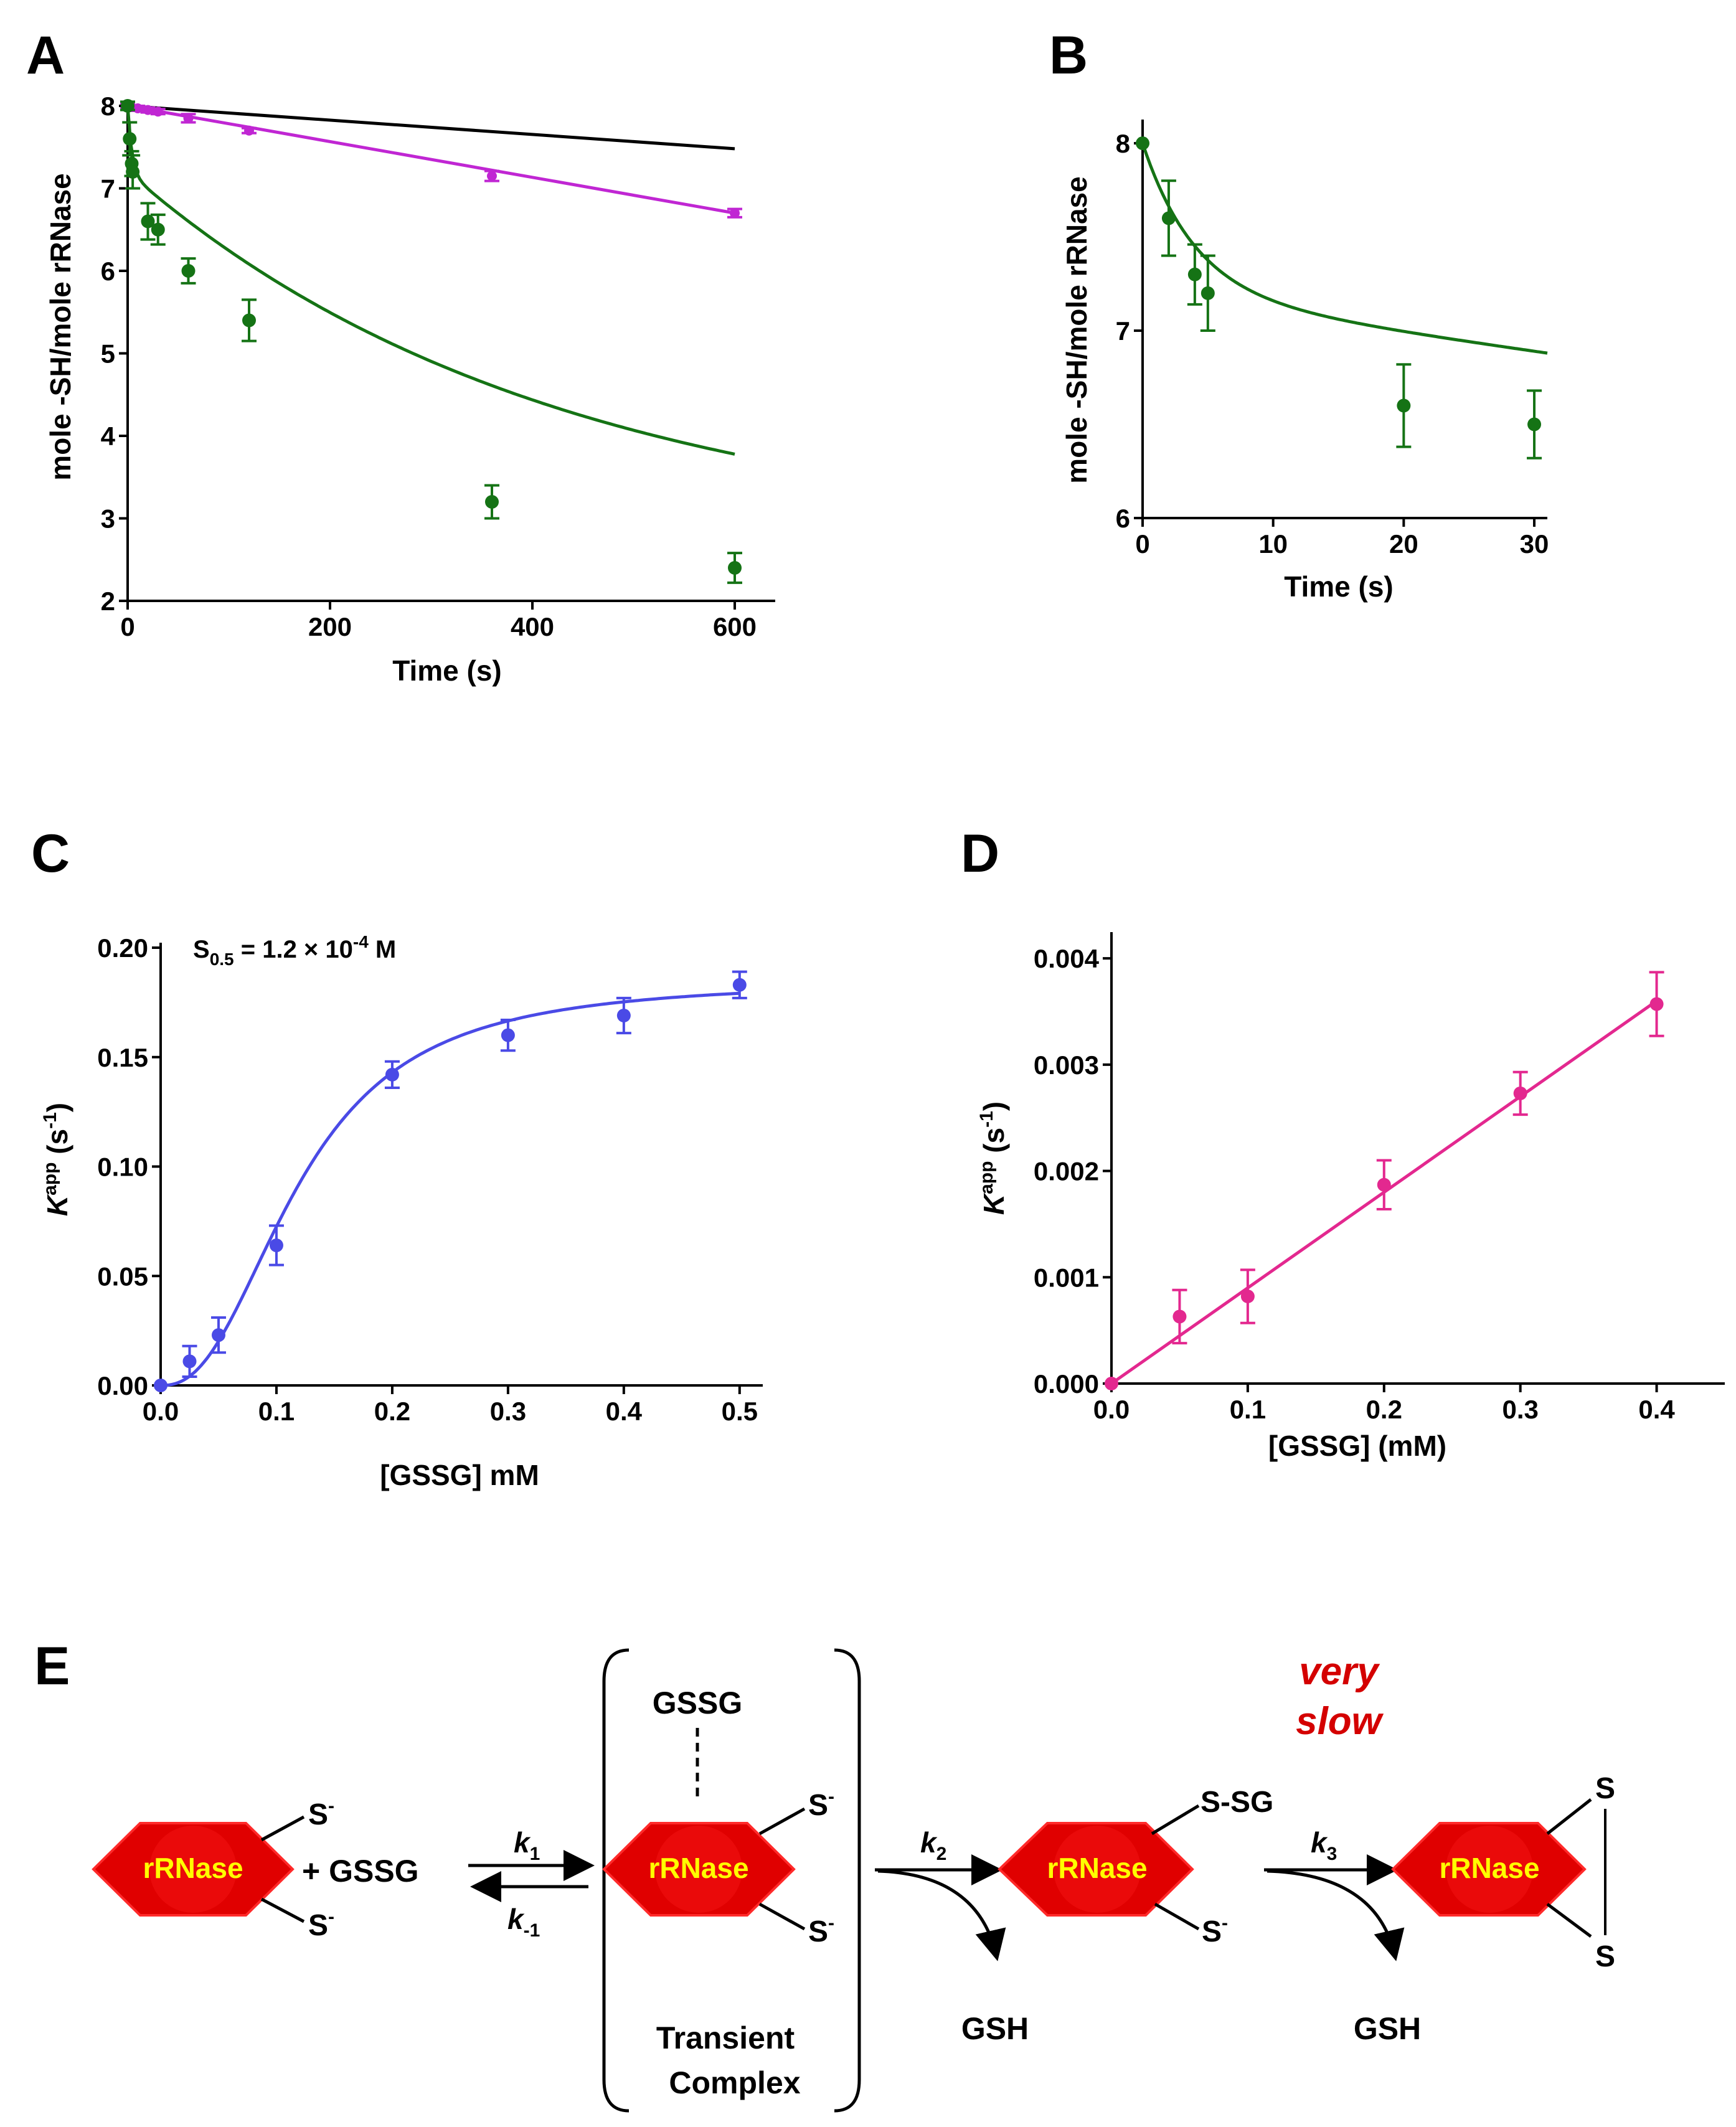 The height and width of the screenshot is (2127, 1736). I want to click on plot-c-y-tick-label: 0.00, so click(123, 1385).